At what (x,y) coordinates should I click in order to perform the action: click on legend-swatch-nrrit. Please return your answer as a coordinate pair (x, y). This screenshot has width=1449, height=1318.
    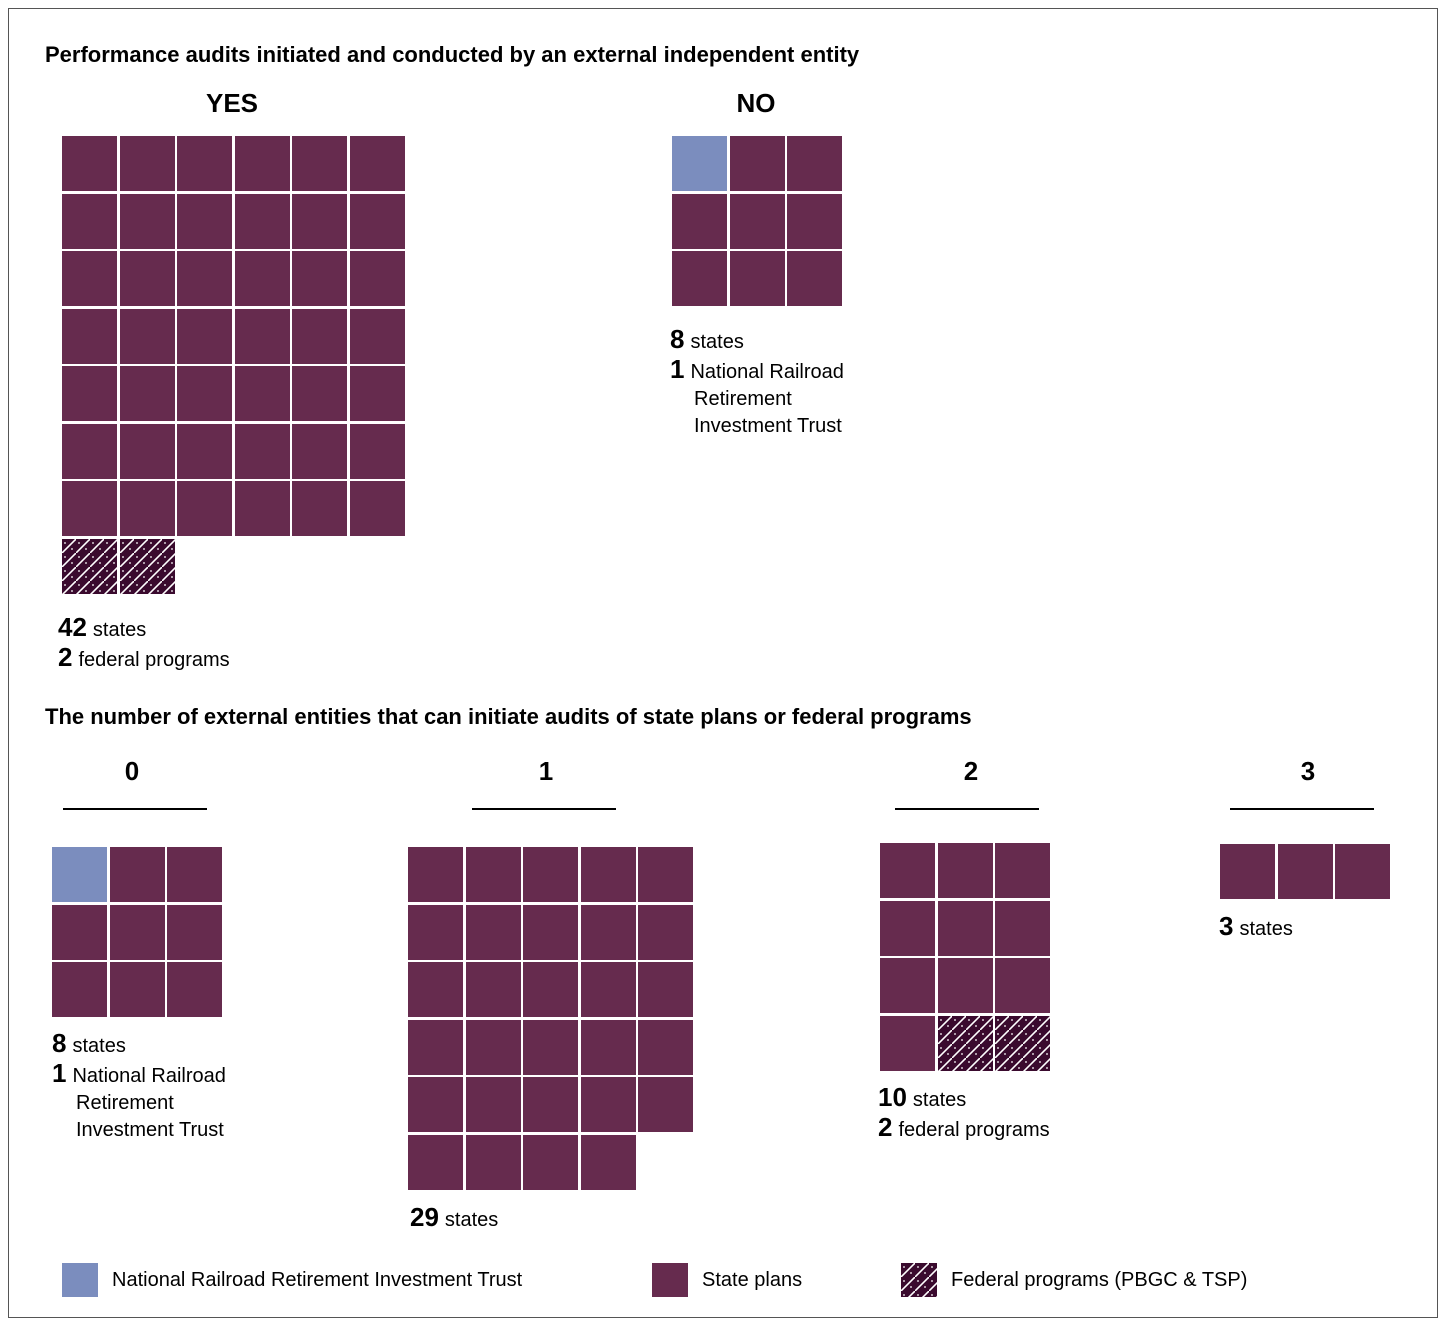
    Looking at the image, I should click on (80, 1280).